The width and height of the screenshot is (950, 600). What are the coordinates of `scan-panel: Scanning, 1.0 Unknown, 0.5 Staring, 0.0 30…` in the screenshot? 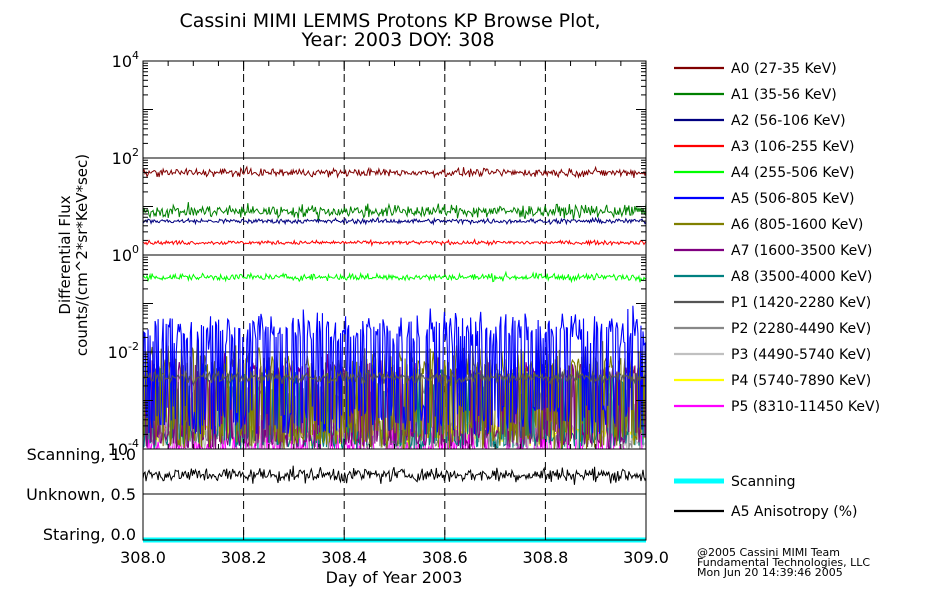 It's located at (347, 506).